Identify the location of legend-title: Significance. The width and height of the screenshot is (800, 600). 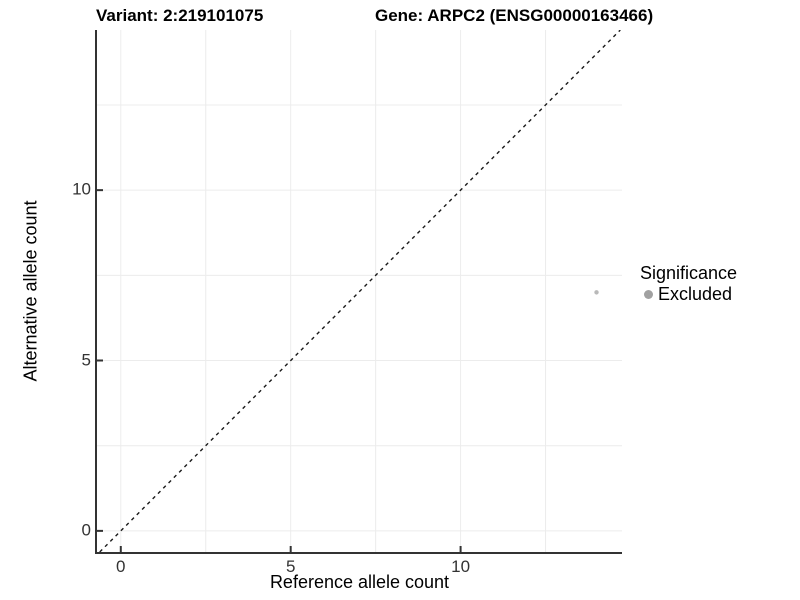
(689, 273).